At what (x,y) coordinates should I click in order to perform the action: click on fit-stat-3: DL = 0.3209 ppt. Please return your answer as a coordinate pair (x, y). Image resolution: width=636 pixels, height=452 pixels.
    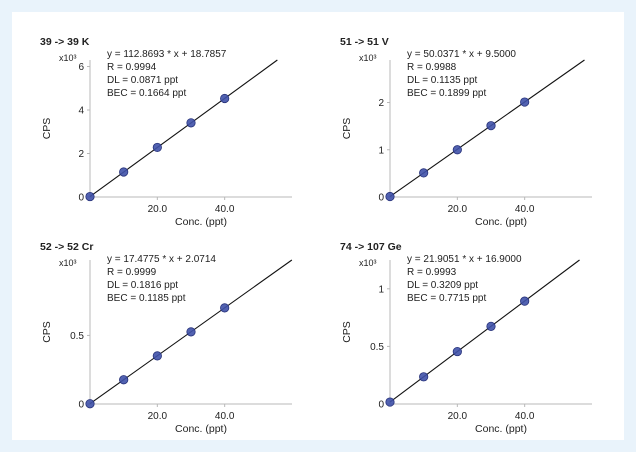
    Looking at the image, I should click on (442, 285).